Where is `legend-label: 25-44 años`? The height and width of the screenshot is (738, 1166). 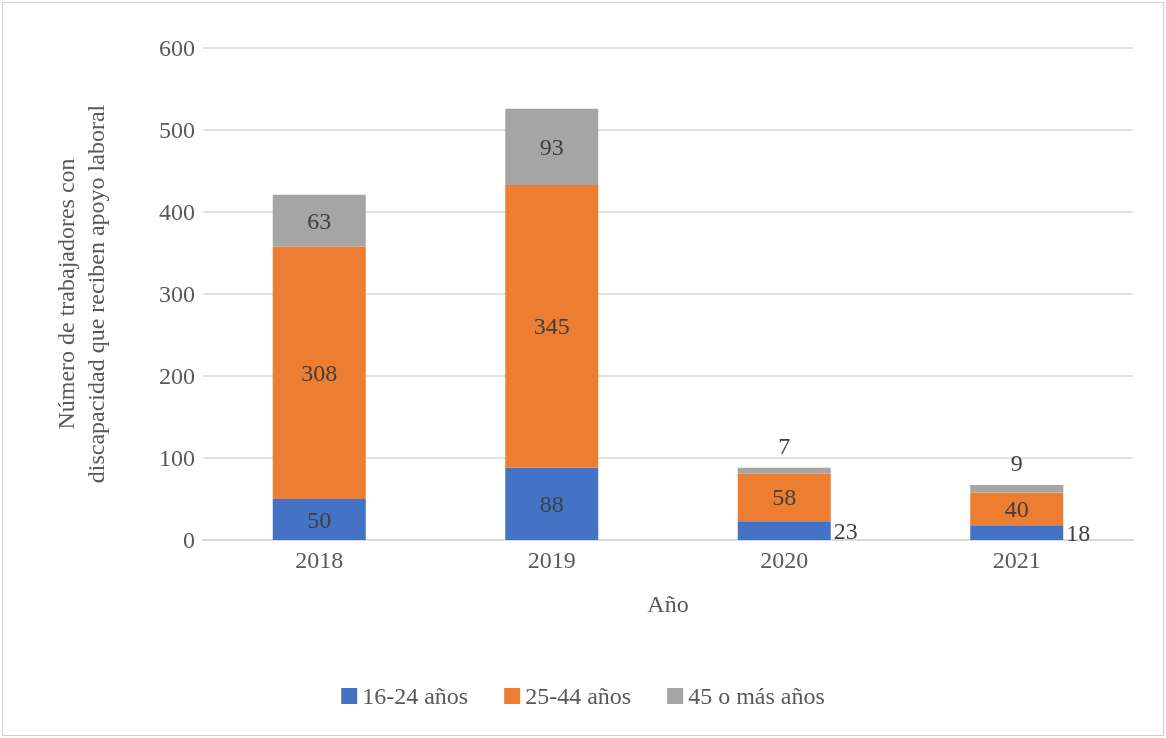 legend-label: 25-44 años is located at coordinates (578, 696).